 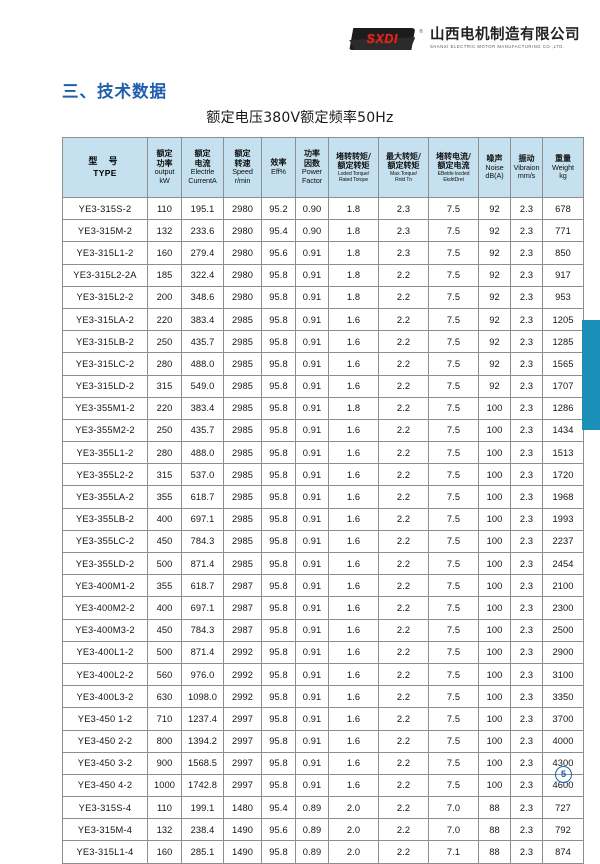 What do you see at coordinates (202, 163) in the screenshot?
I see `hdr-cn-line2: 电流` at bounding box center [202, 163].